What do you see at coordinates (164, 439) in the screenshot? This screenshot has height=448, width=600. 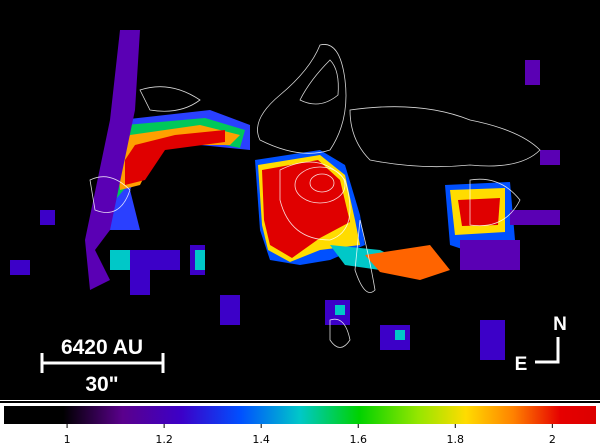 I see `colorbar-tick-label: 1.2` at bounding box center [164, 439].